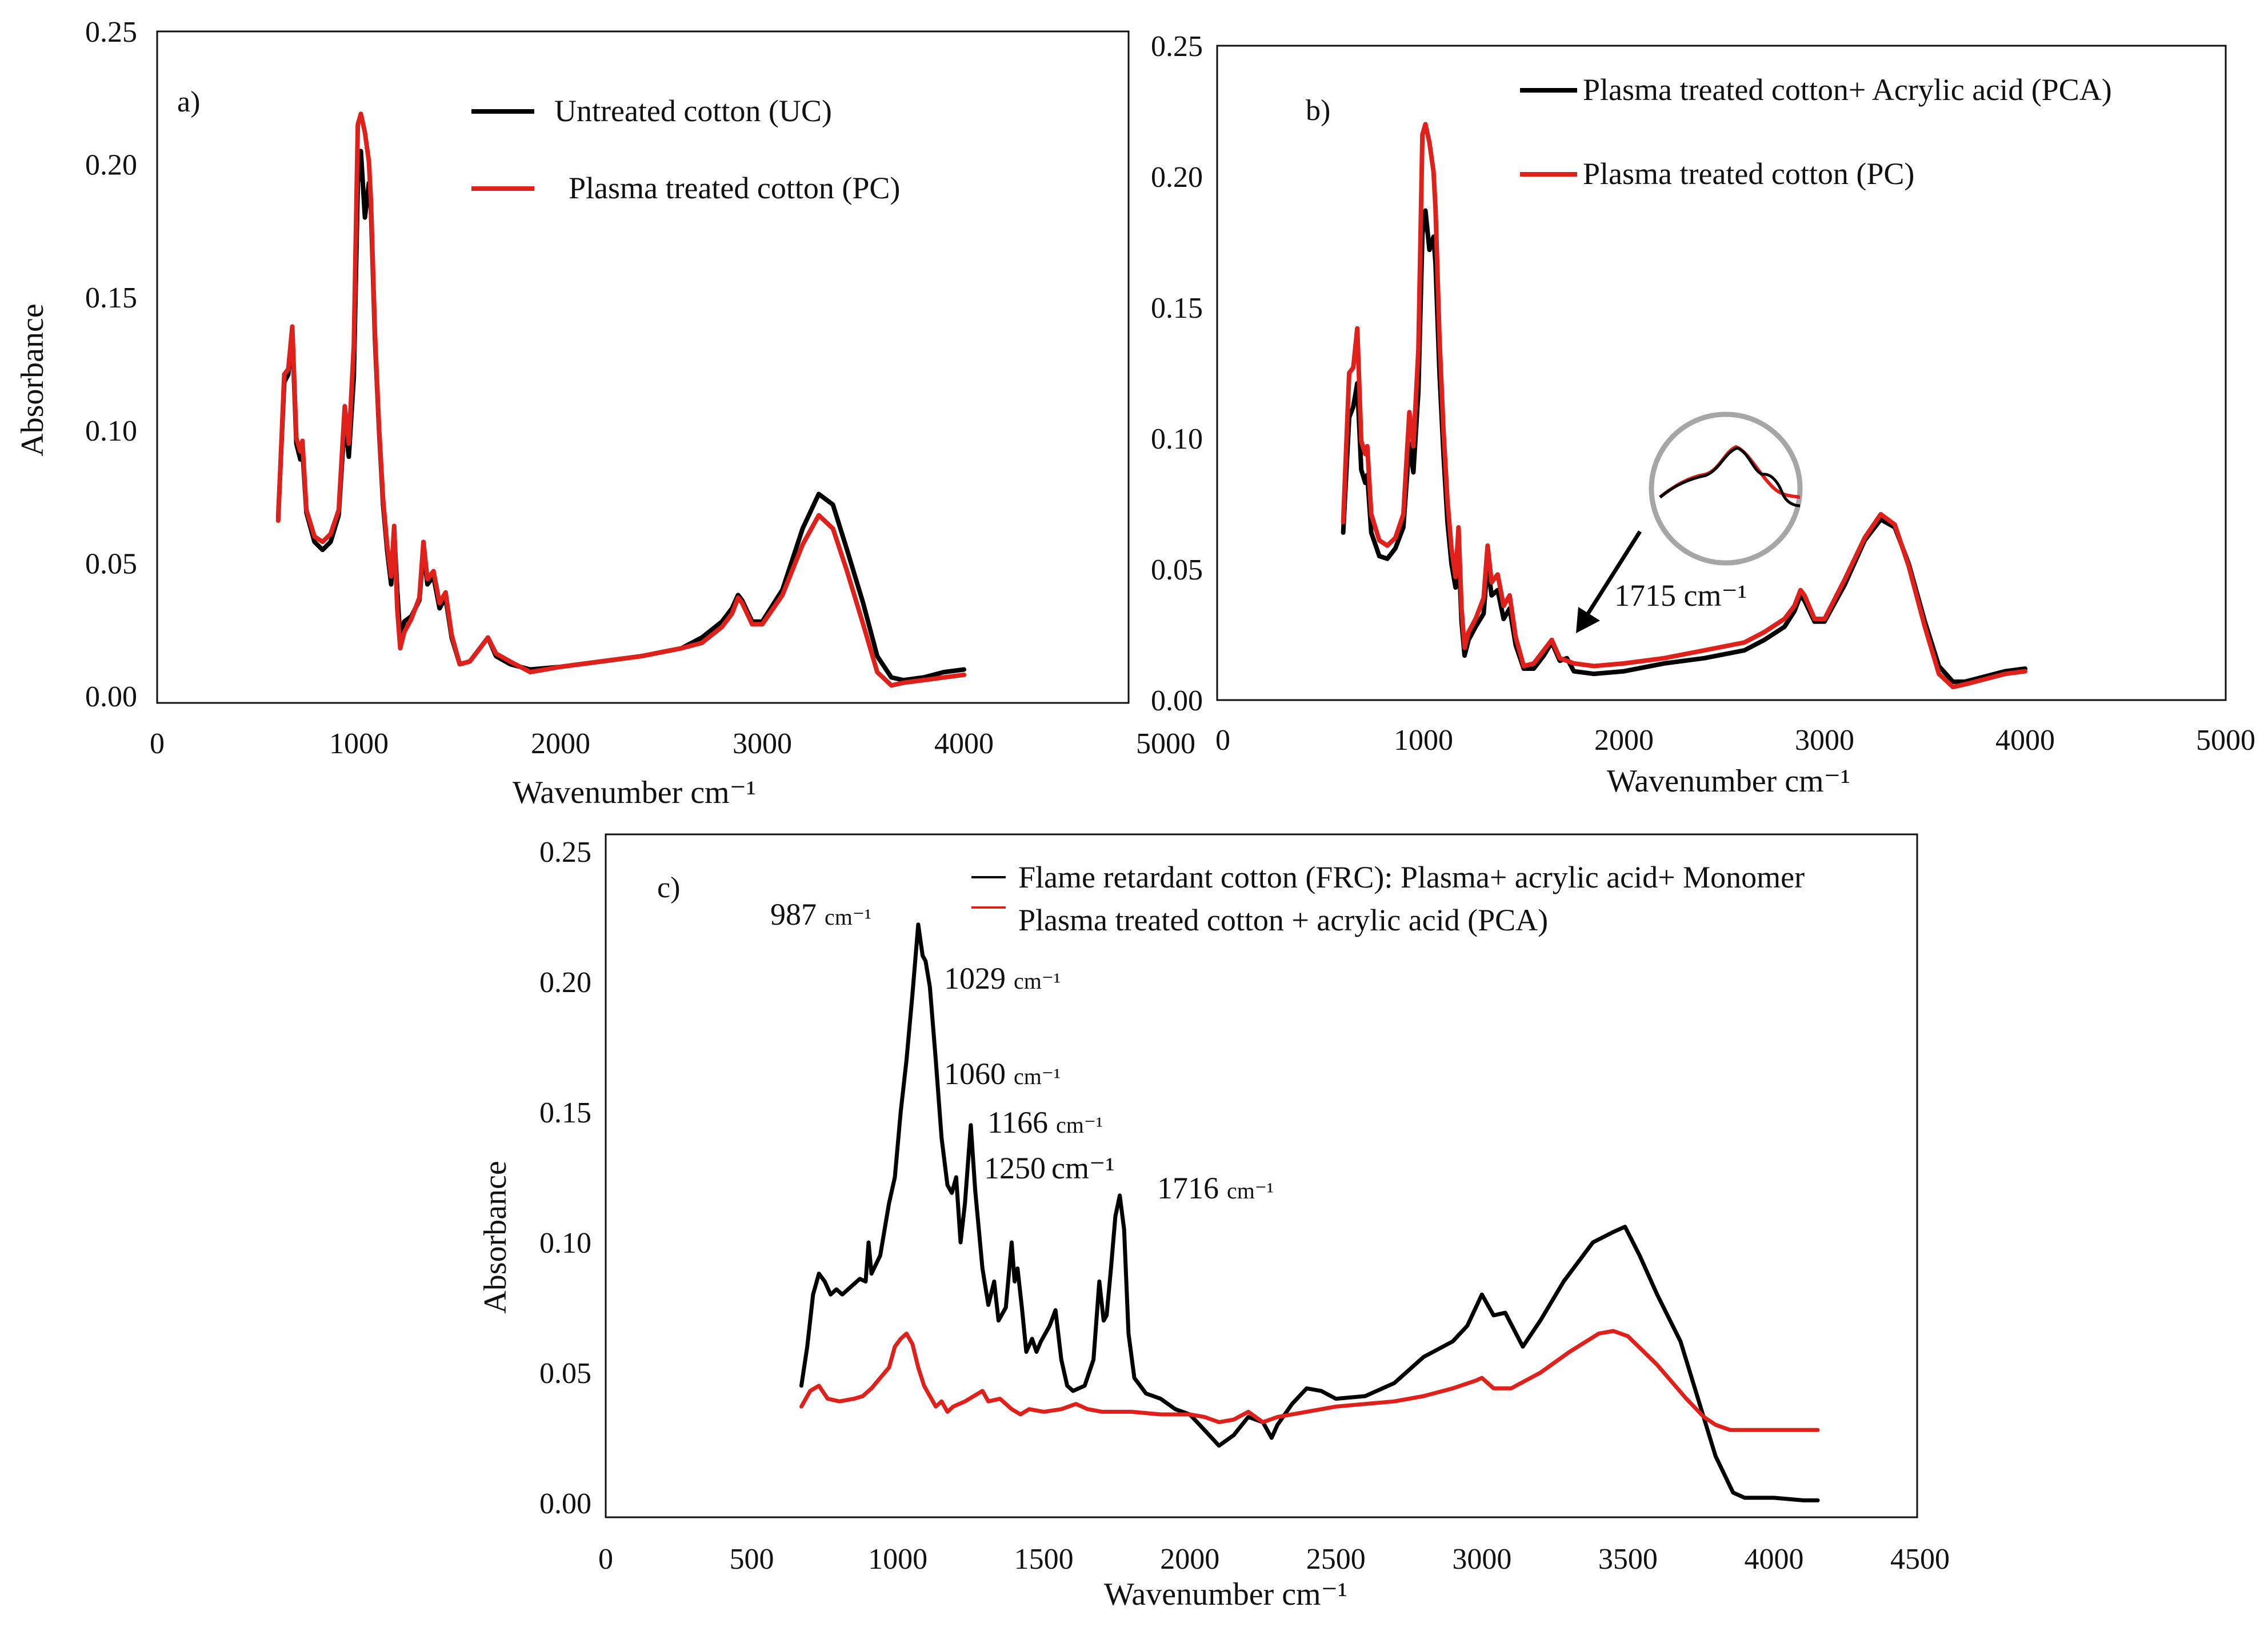 This screenshot has width=2268, height=1631. What do you see at coordinates (1423, 740) in the screenshot?
I see `panel-b-xtick-label: 1000` at bounding box center [1423, 740].